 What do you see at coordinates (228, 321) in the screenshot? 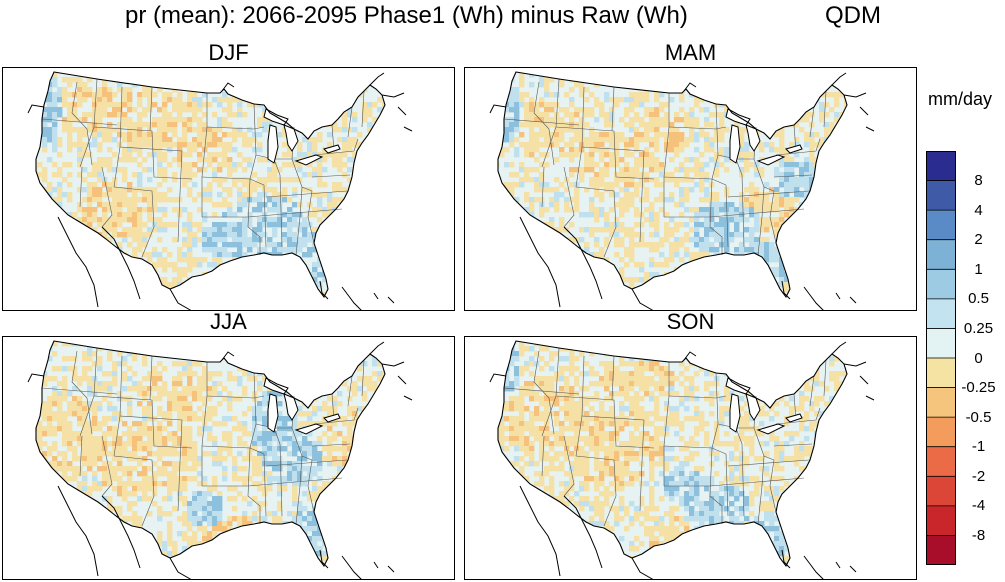
I see `season-label: JJA` at bounding box center [228, 321].